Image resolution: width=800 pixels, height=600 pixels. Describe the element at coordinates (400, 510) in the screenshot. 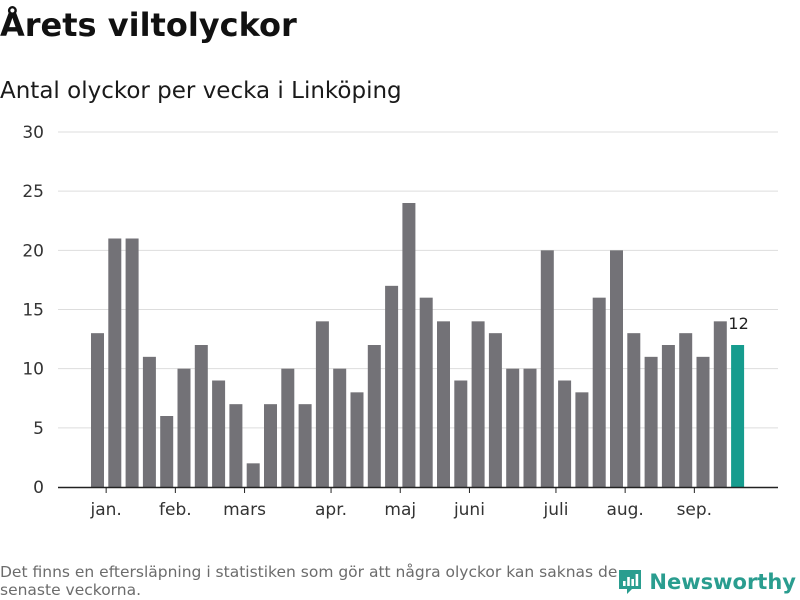

I see `x-tick-label: maj` at that location.